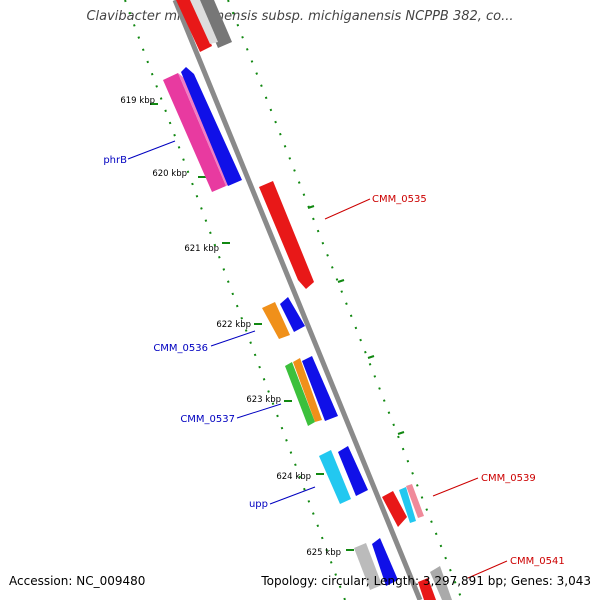 This screenshot has height=600, width=600. What do you see at coordinates (293, 477) in the screenshot?
I see `tick-label-624: 624 kbp` at bounding box center [293, 477].